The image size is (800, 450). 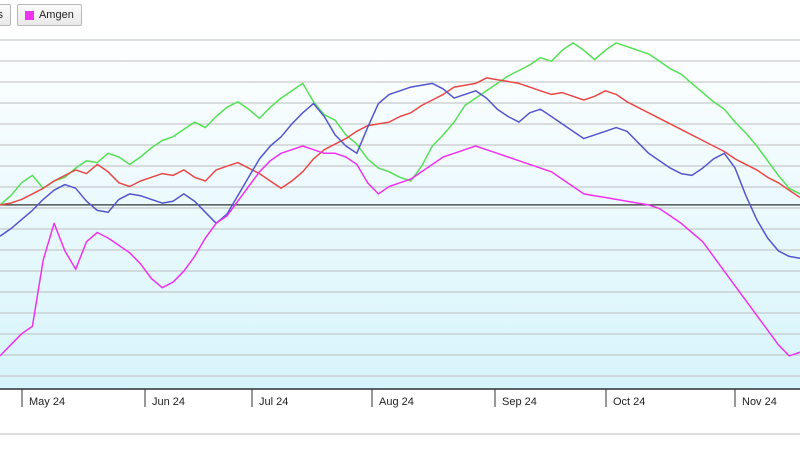 What do you see at coordinates (47, 402) in the screenshot?
I see `x-tick-label: May 24` at bounding box center [47, 402].